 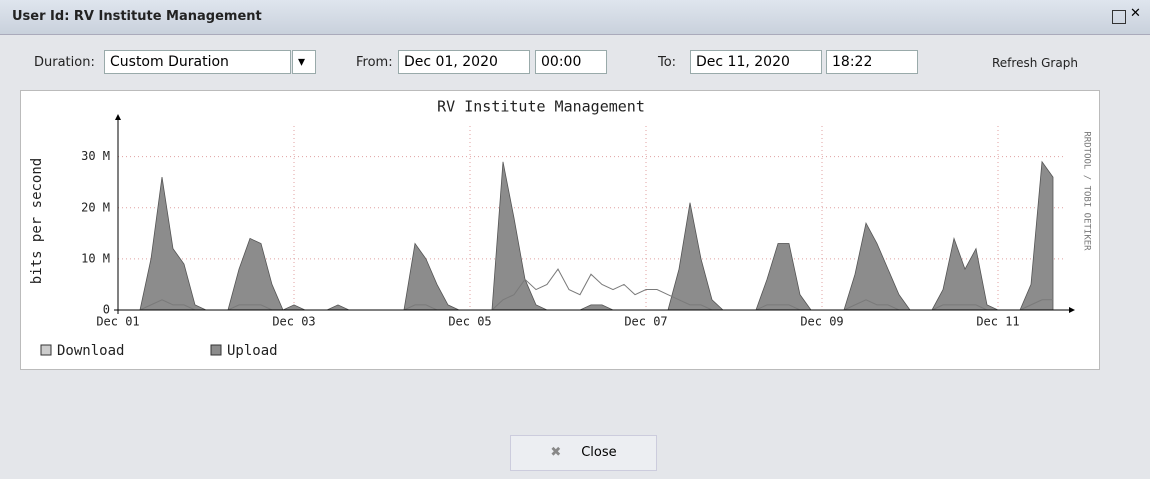 I want to click on duration-select: Custom Duration, so click(x=197, y=62).